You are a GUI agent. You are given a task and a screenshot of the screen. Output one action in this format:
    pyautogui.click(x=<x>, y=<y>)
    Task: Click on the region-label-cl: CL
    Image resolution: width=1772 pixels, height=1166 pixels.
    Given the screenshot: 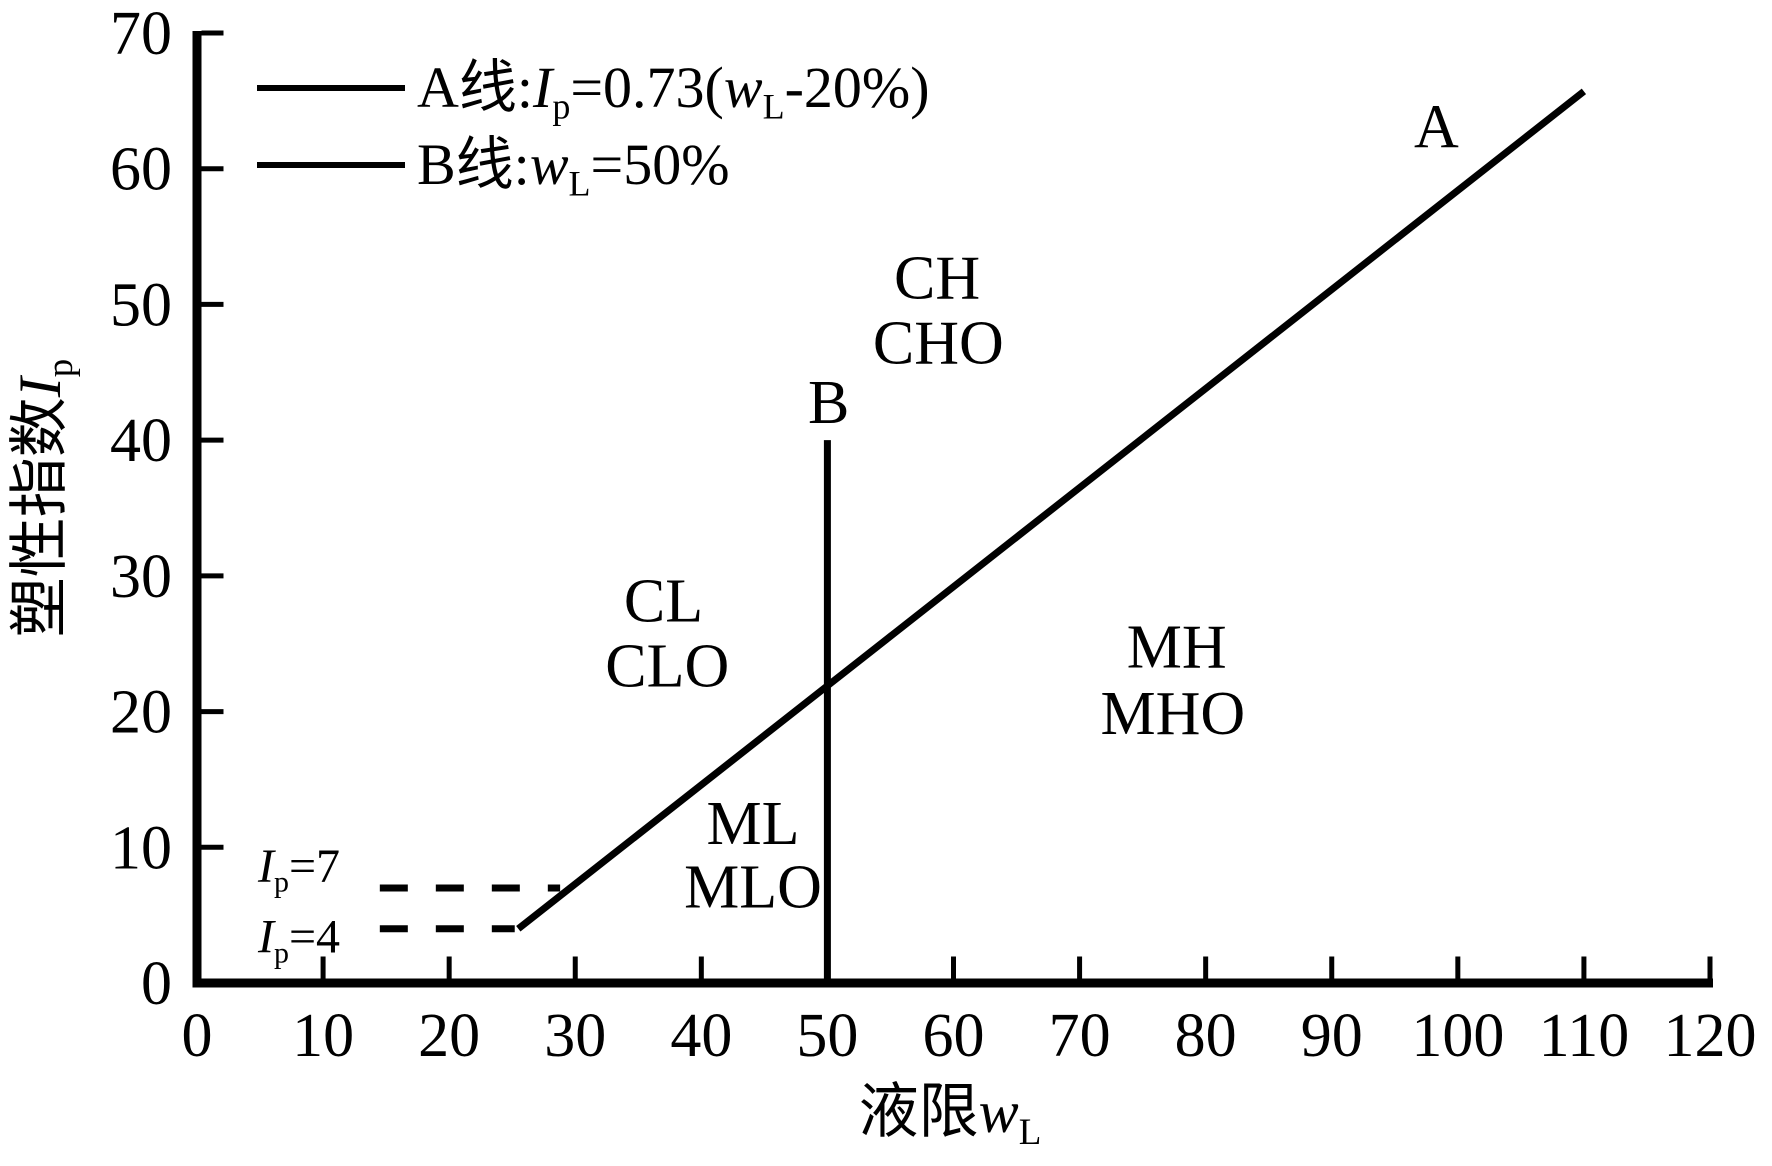 What is the action you would take?
    pyautogui.click(x=663, y=601)
    